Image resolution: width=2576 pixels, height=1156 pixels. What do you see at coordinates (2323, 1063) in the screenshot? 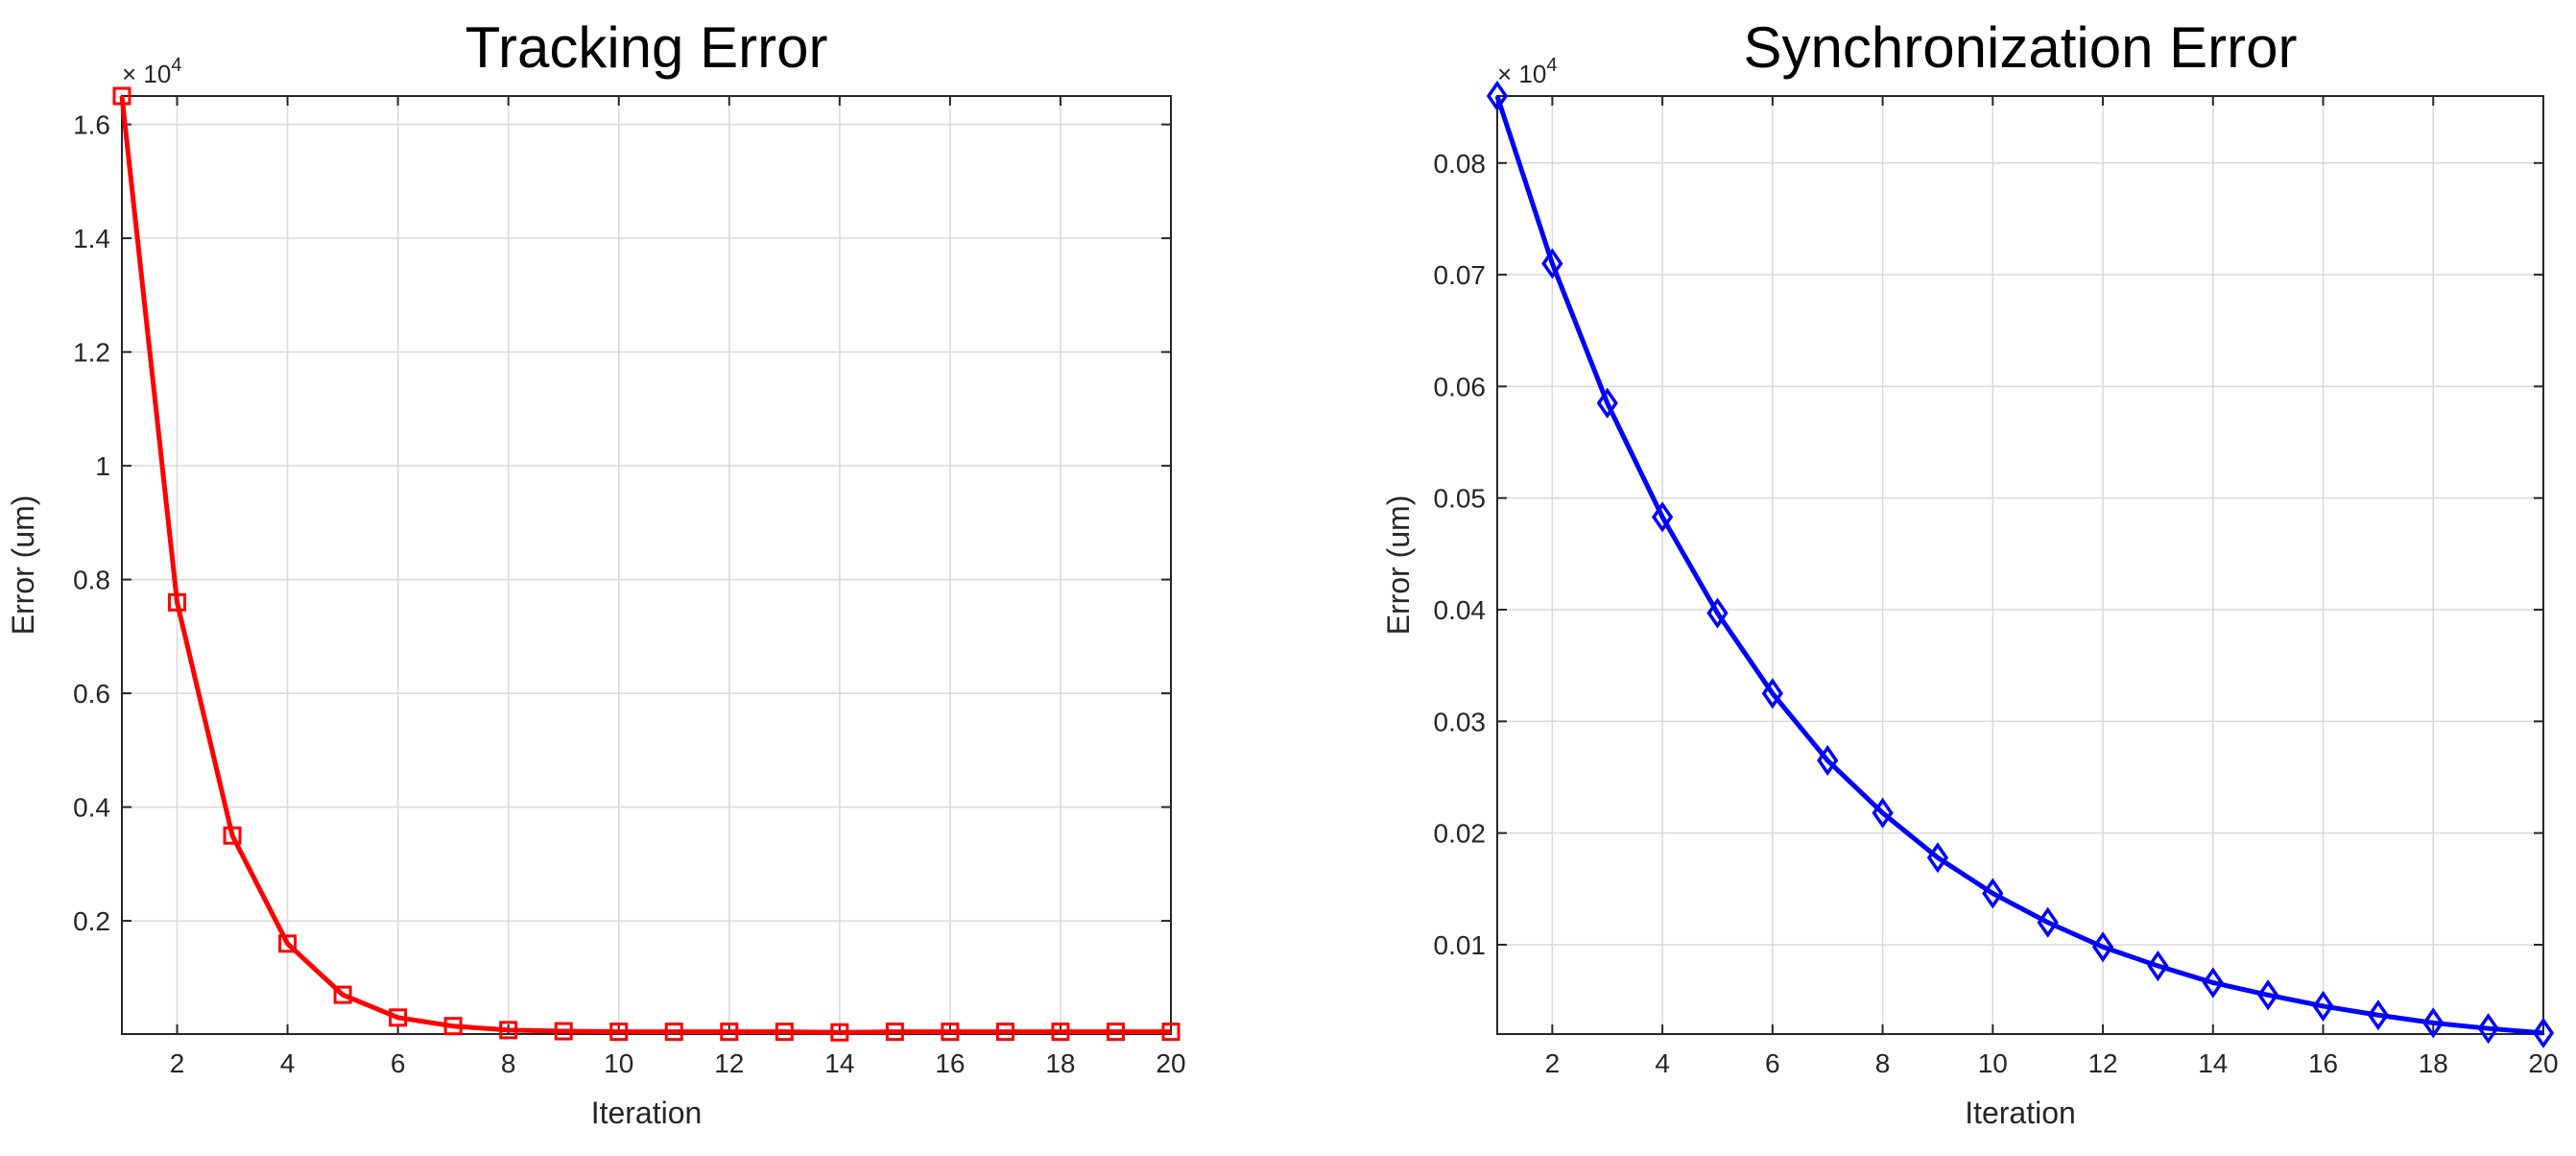
I see `sync-x-tick-label: 16` at bounding box center [2323, 1063].